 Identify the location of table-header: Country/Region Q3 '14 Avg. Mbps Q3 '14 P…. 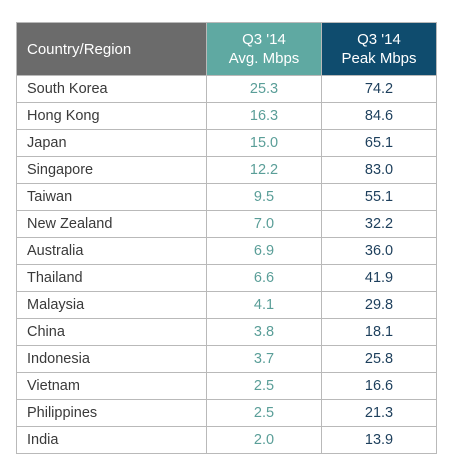
(226, 49).